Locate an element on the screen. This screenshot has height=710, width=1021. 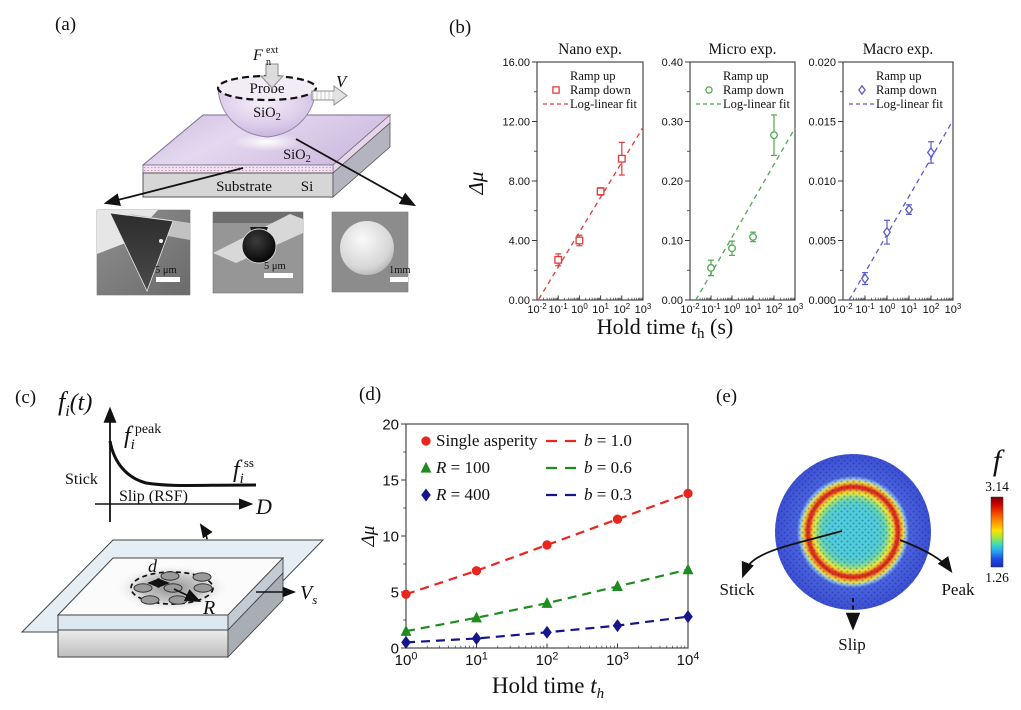
probe-label: Probe is located at coordinates (267, 89).